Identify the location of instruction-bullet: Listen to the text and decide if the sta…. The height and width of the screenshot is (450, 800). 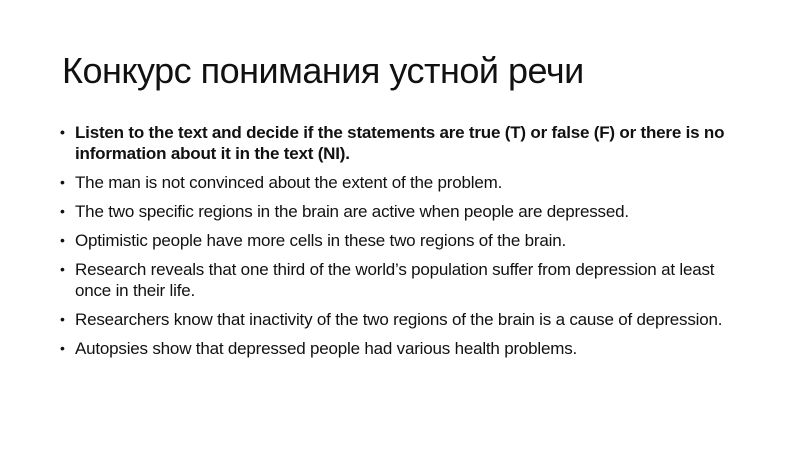
(405, 143).